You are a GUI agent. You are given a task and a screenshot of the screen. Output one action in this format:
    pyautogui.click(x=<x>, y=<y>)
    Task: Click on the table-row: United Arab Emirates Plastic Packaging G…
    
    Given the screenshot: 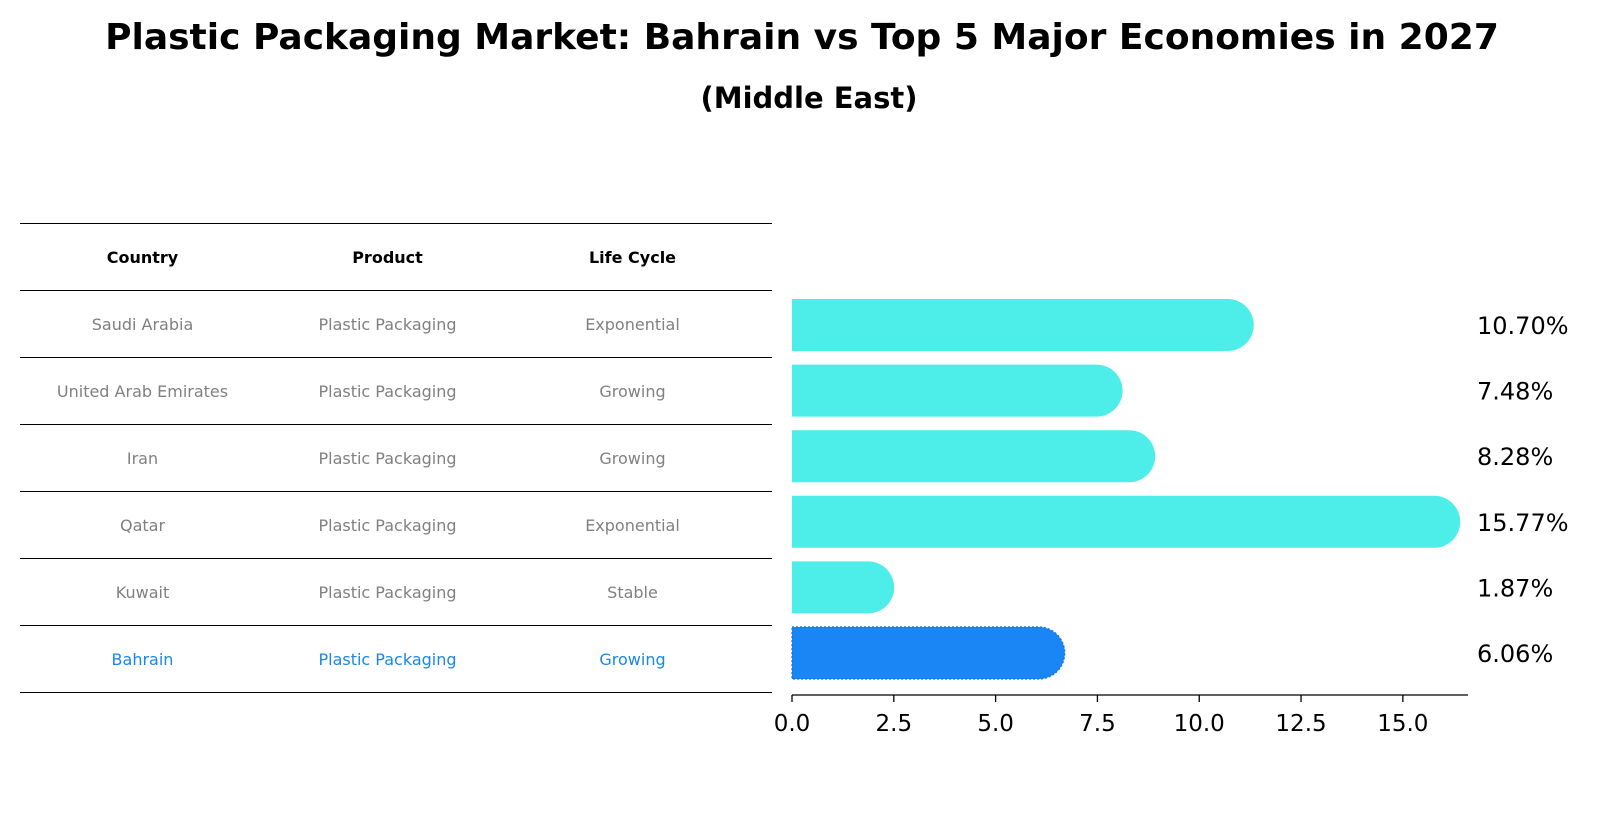 What is the action you would take?
    pyautogui.click(x=396, y=391)
    